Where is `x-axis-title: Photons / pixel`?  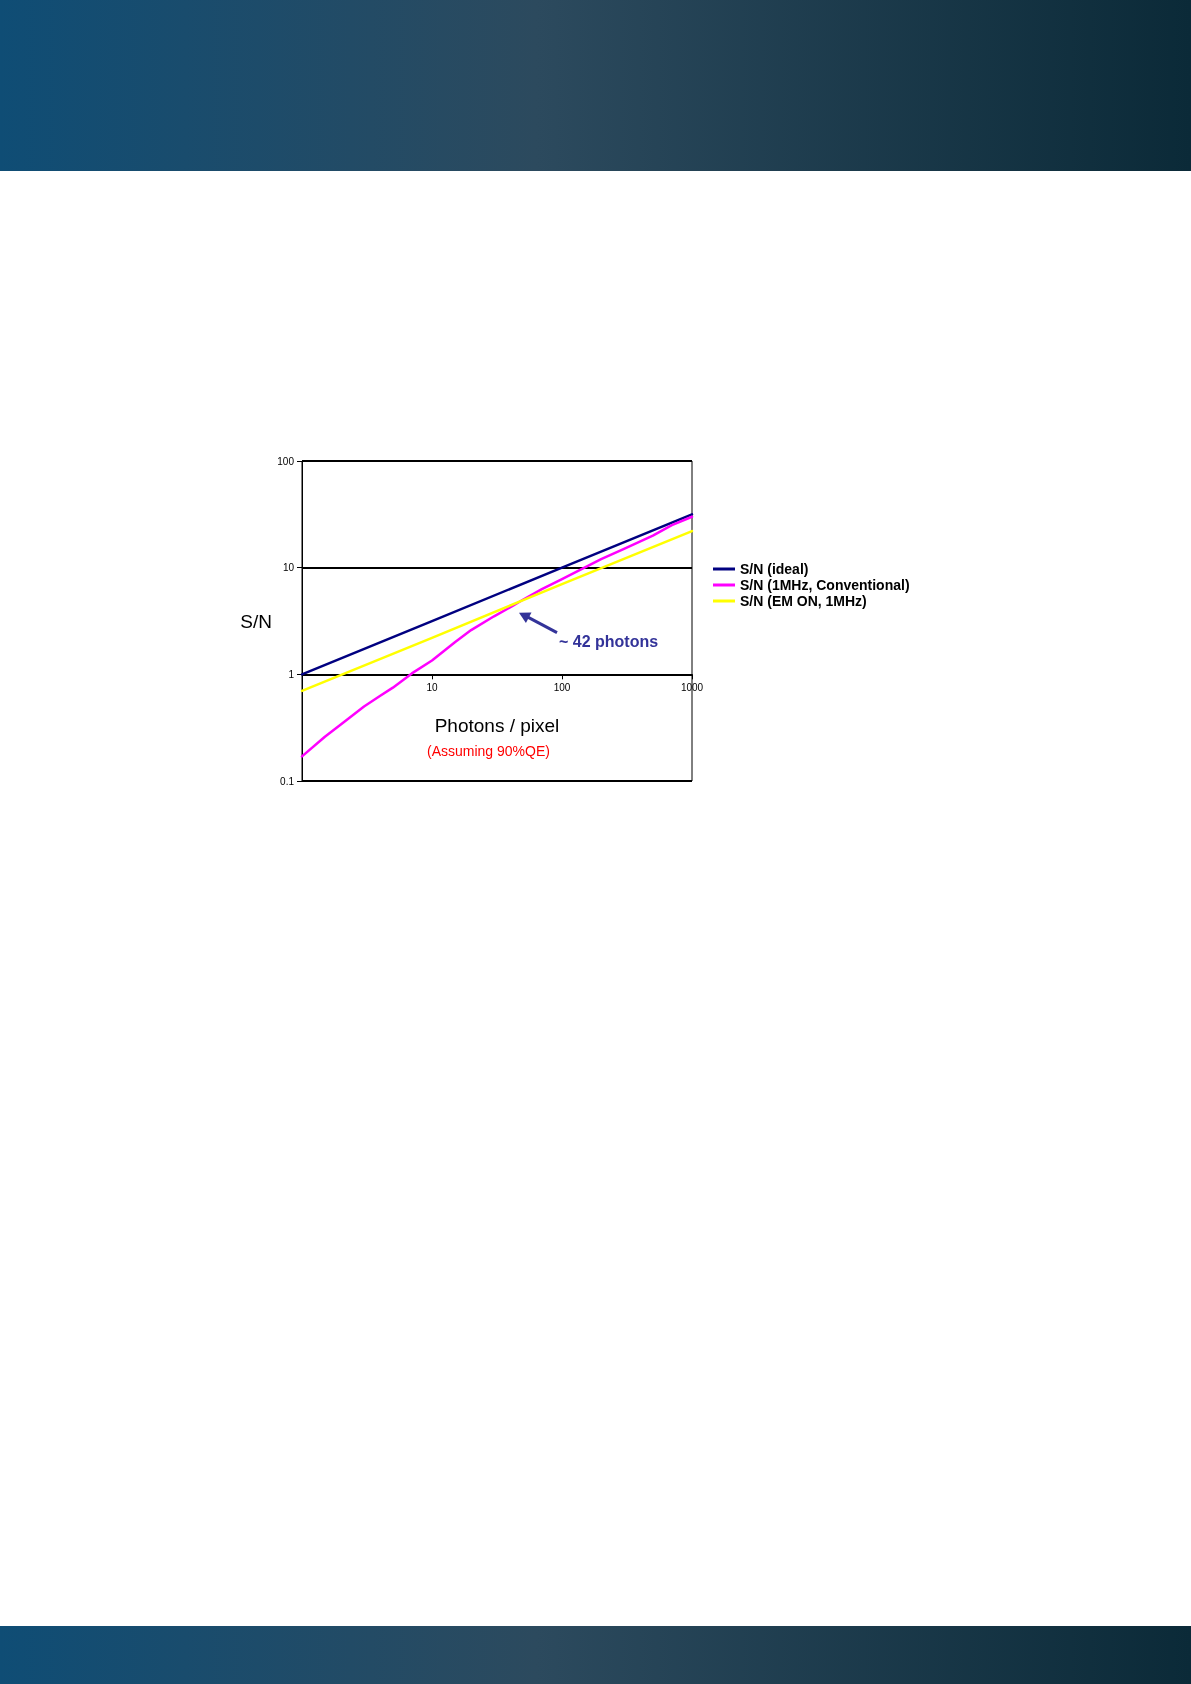 x-axis-title: Photons / pixel is located at coordinates (497, 726).